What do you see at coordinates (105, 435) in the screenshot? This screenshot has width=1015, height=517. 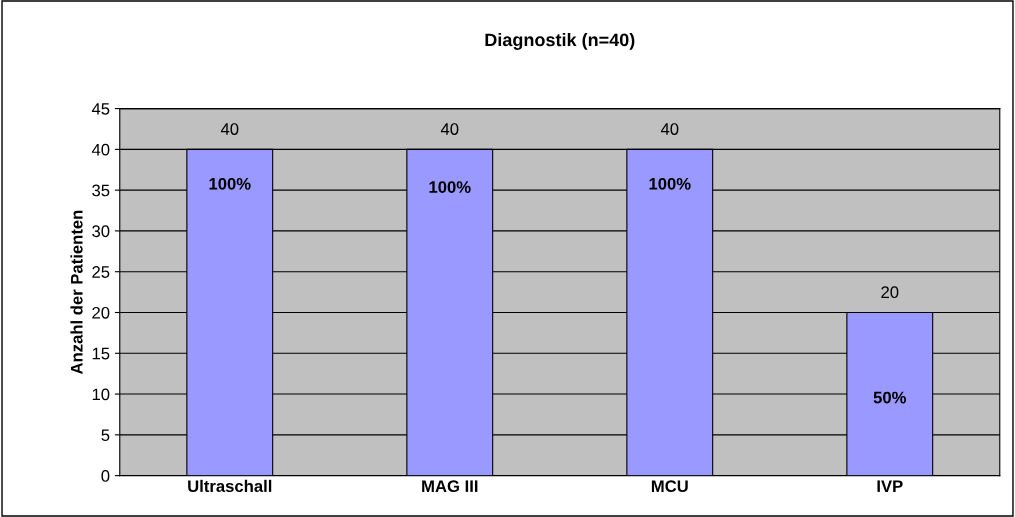 I see `y-tick-label: 5` at bounding box center [105, 435].